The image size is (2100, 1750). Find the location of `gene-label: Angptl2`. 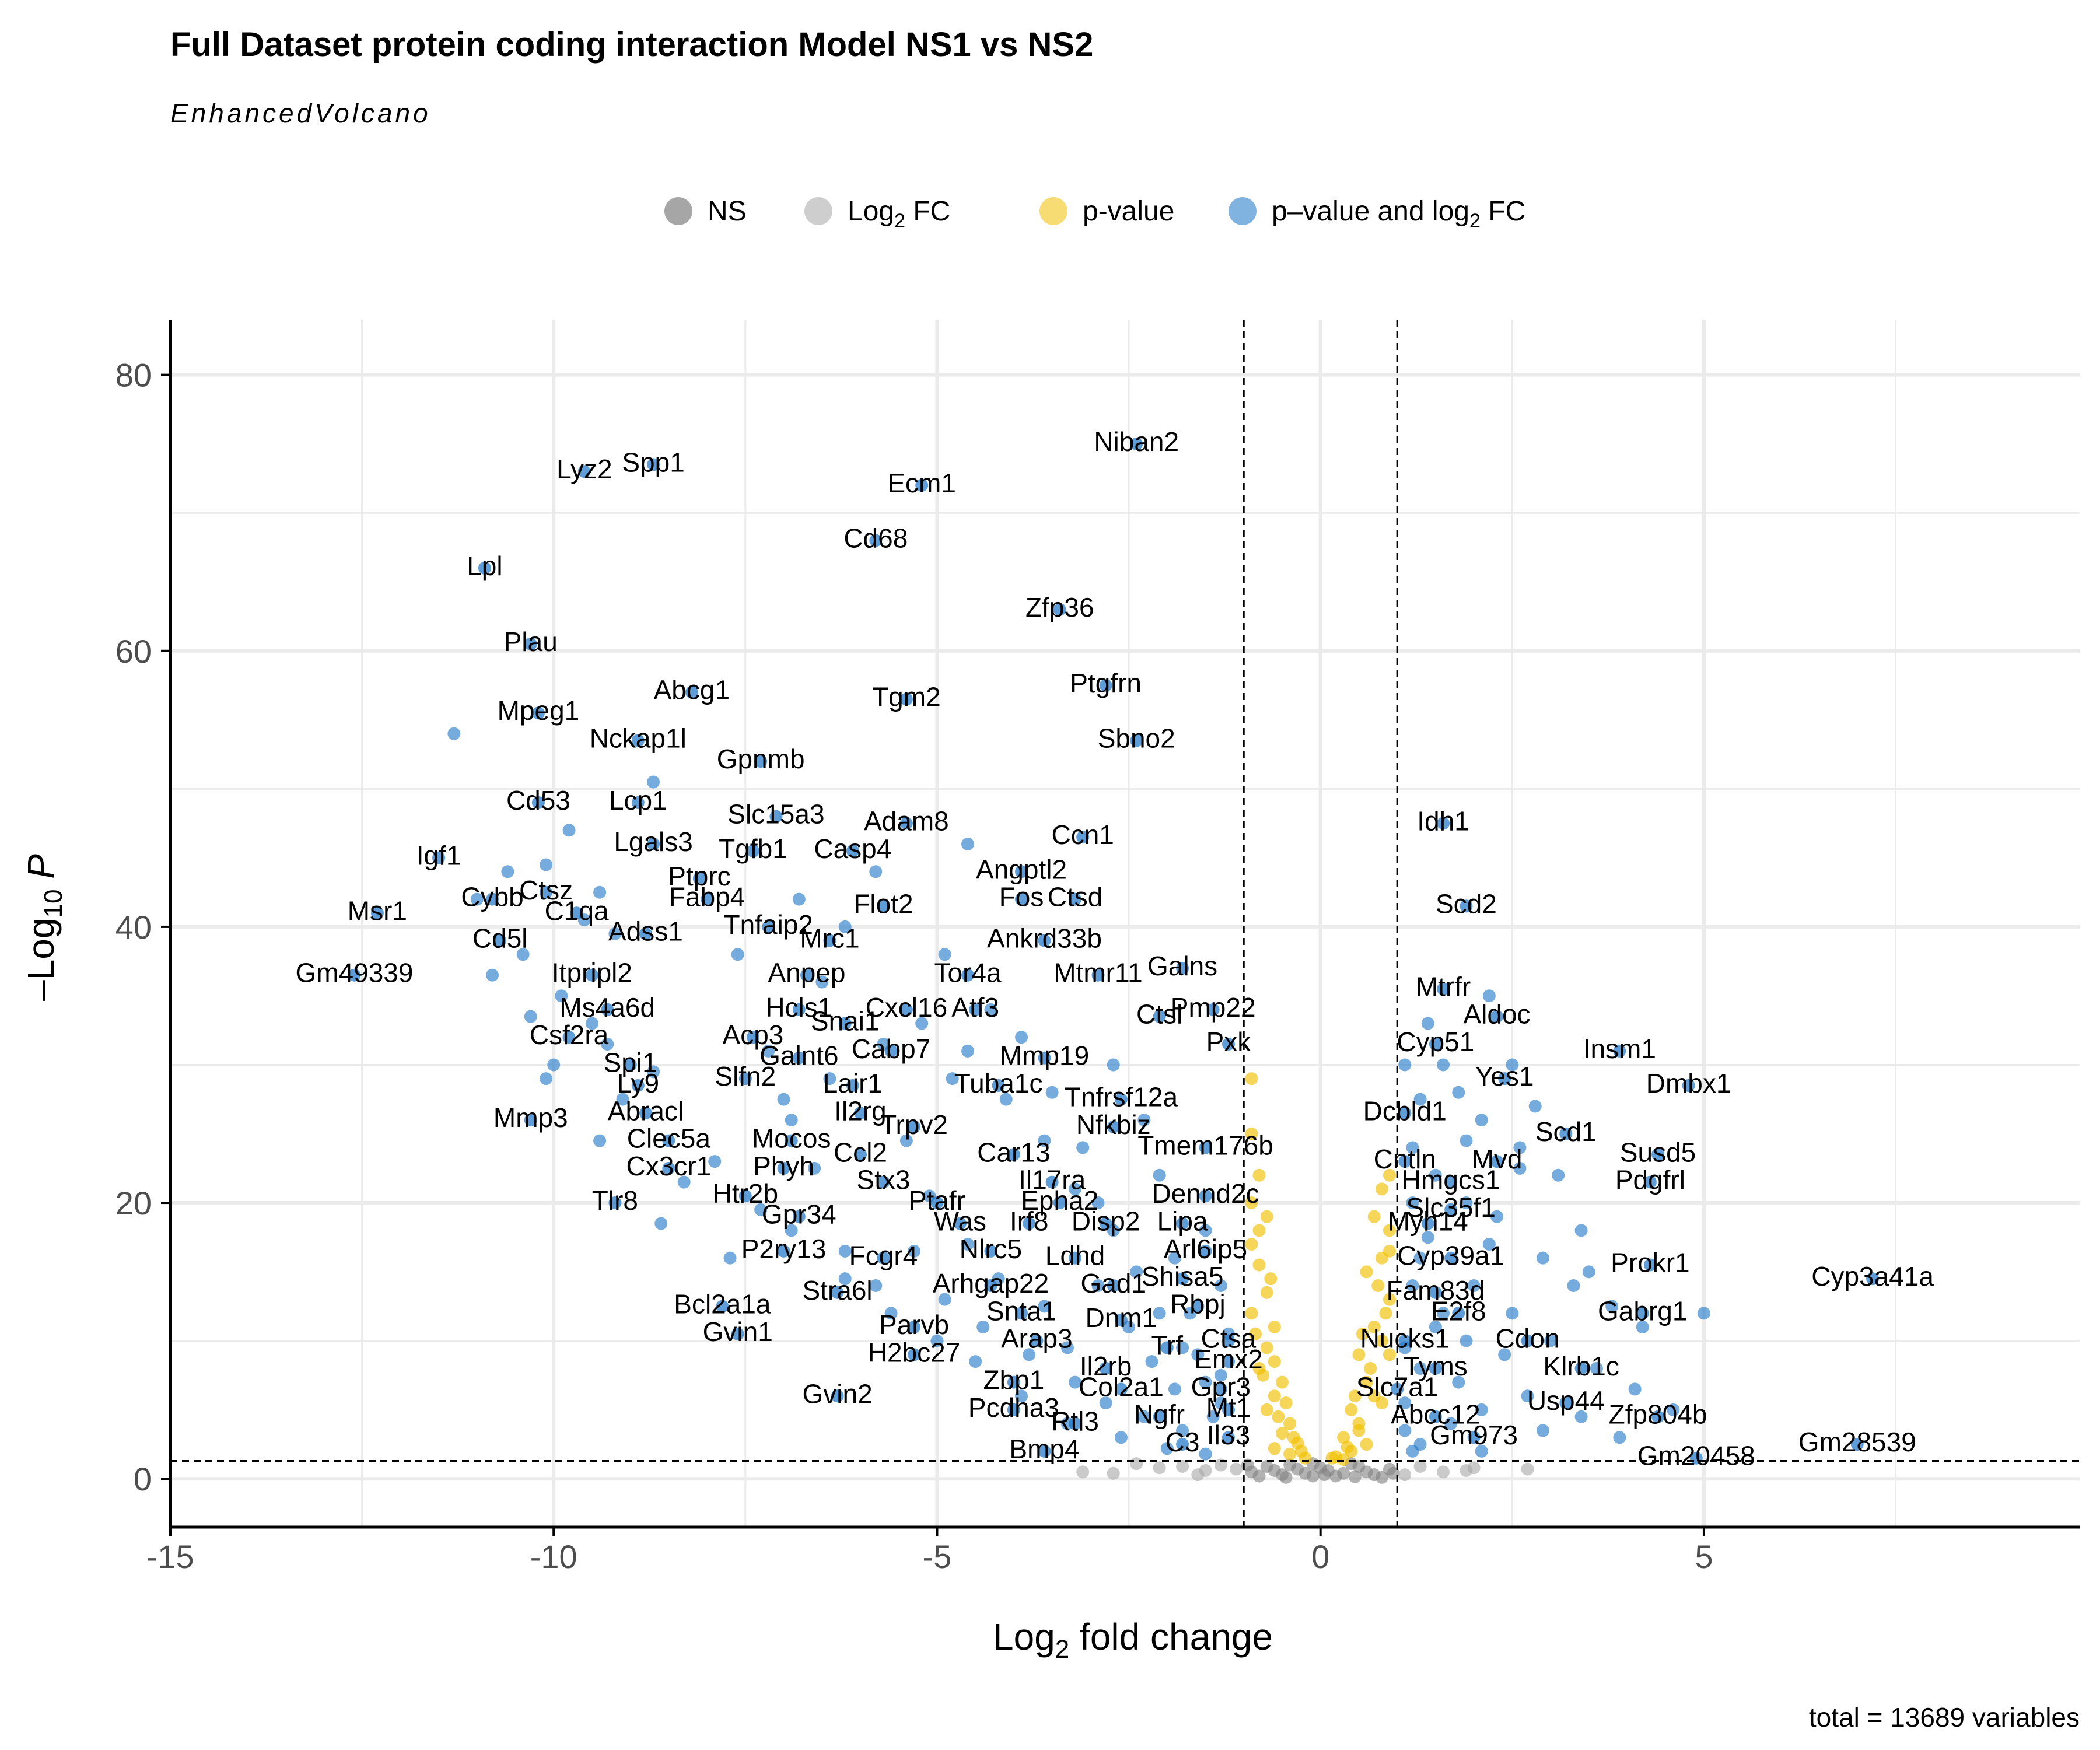

gene-label: Angptl2 is located at coordinates (1021, 869).